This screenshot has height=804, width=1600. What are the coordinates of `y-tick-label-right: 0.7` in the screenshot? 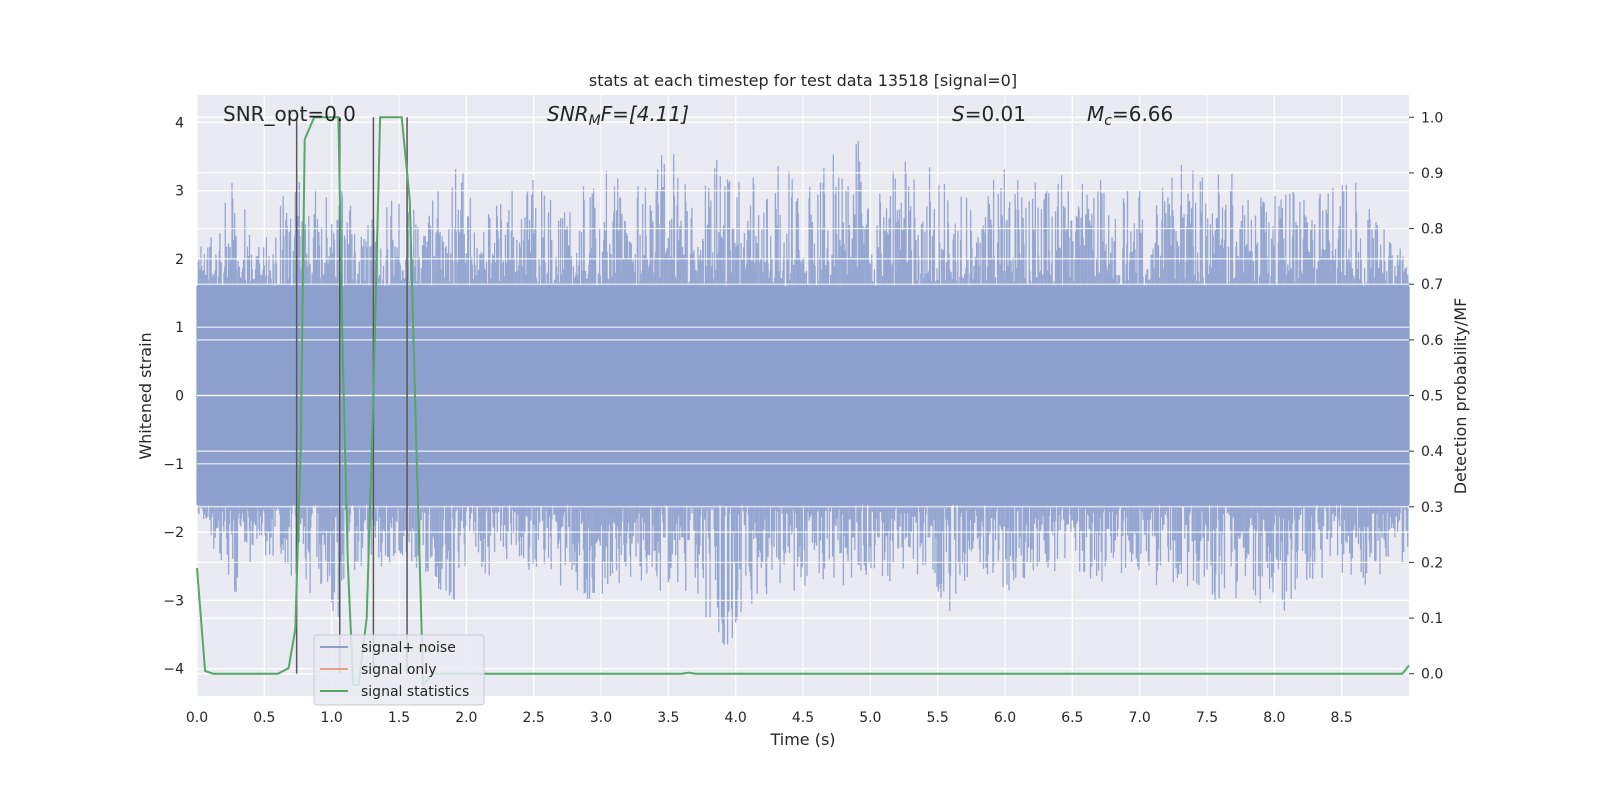 It's located at (1432, 285).